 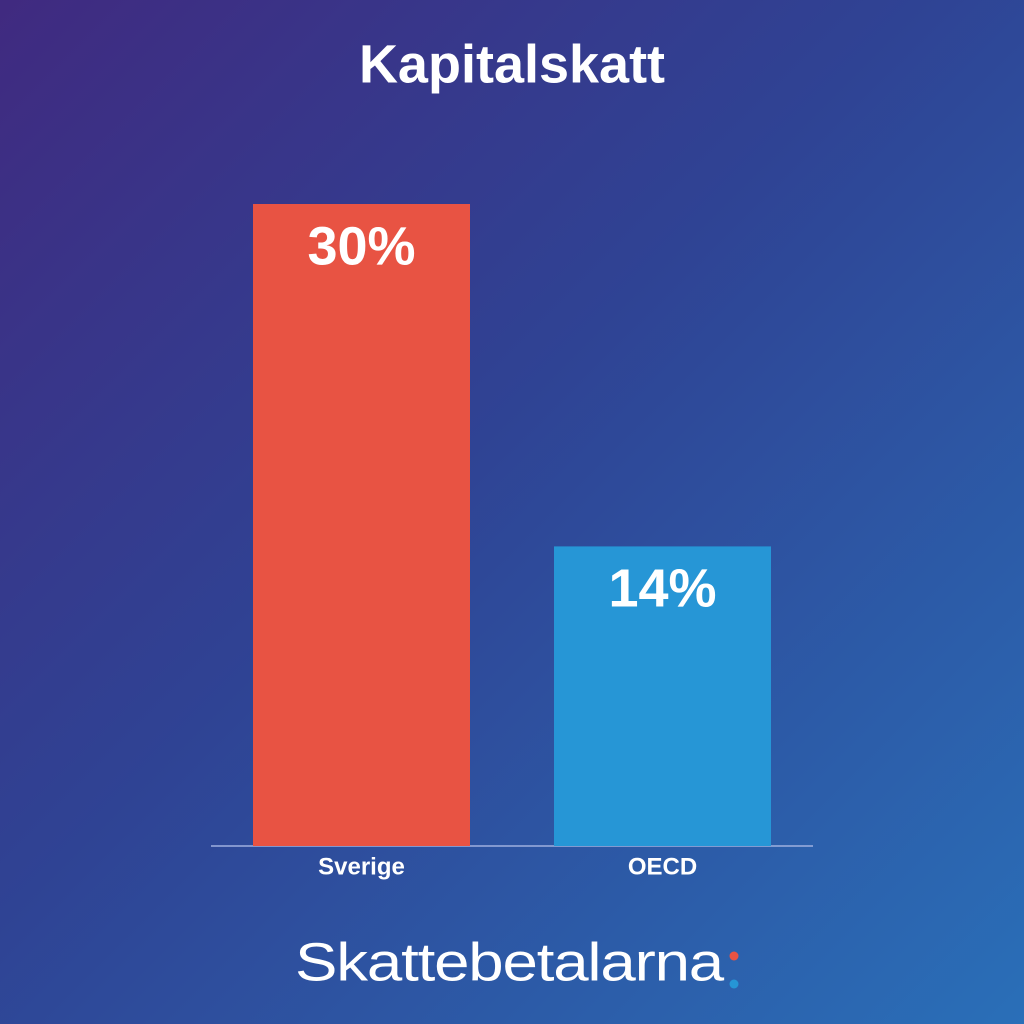 What do you see at coordinates (510, 962) in the screenshot?
I see `logo: Skattebetalarna` at bounding box center [510, 962].